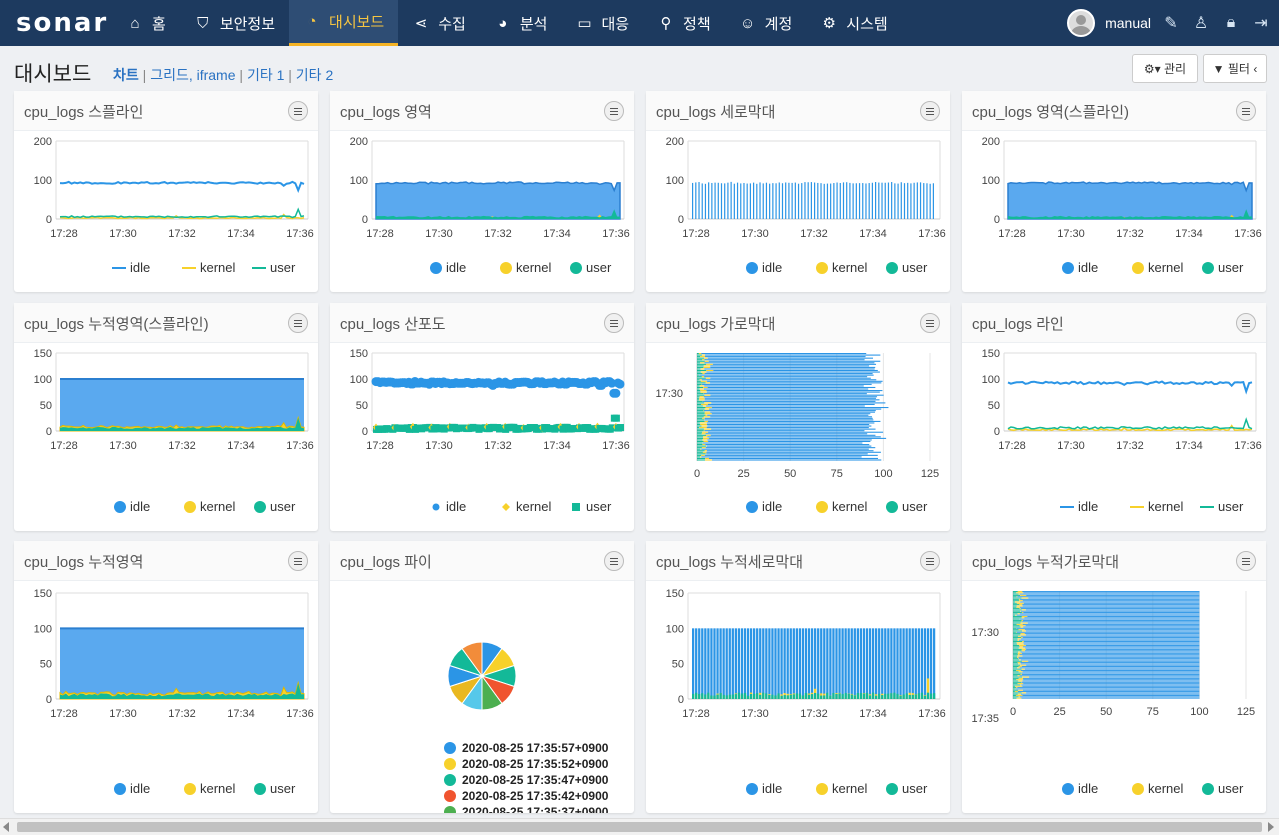 Image resolution: width=1279 pixels, height=835 pixels. What do you see at coordinates (1271, 827) in the screenshot?
I see `scroll-right-icon` at bounding box center [1271, 827].